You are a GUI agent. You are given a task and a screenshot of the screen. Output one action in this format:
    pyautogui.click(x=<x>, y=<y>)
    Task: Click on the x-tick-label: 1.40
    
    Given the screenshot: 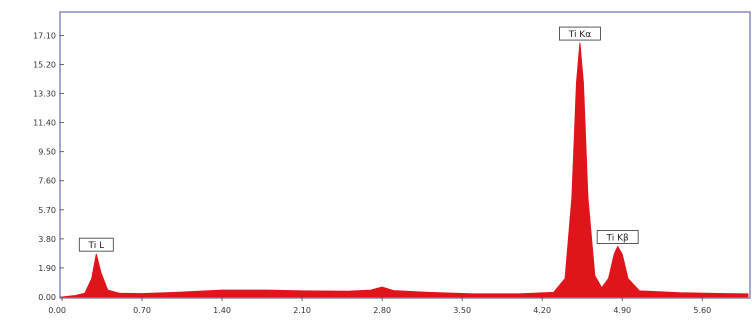 What is the action you would take?
    pyautogui.click(x=222, y=310)
    